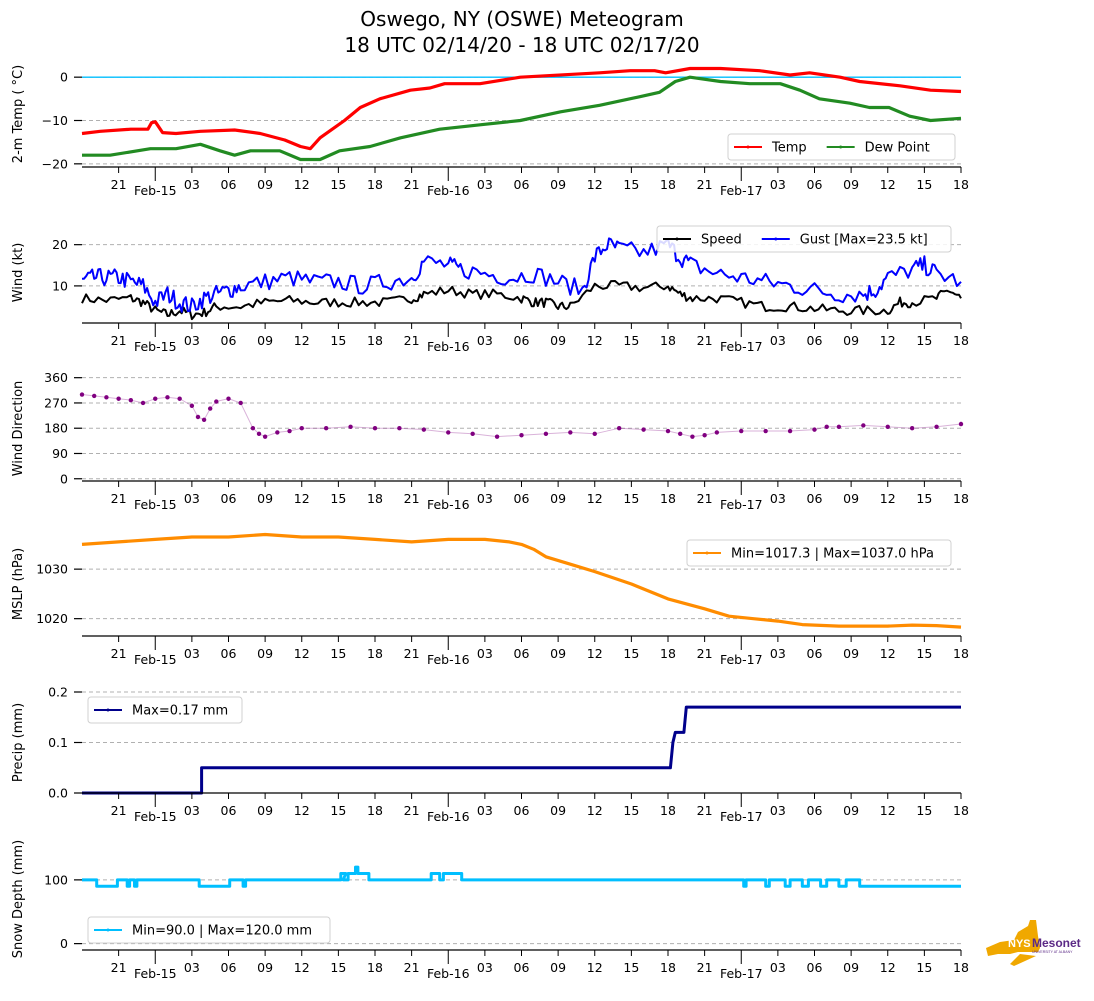 The width and height of the screenshot is (1094, 1001). Describe the element at coordinates (56, 879) in the screenshot. I see `y-tick-label: 100` at that location.